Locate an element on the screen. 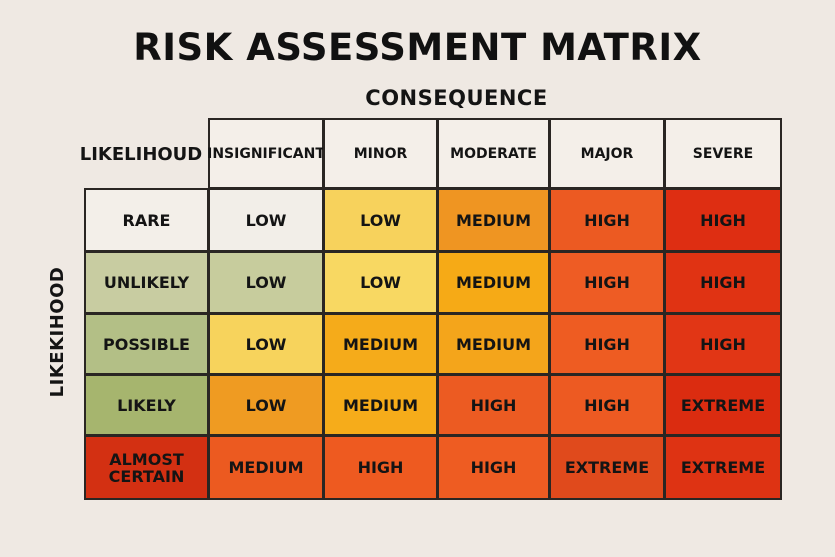 The image size is (835, 557). column-header-text: MAJOR is located at coordinates (607, 153).